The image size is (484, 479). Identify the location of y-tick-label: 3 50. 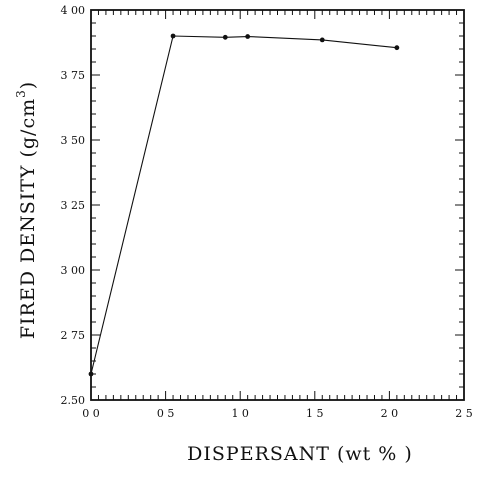
(73, 140).